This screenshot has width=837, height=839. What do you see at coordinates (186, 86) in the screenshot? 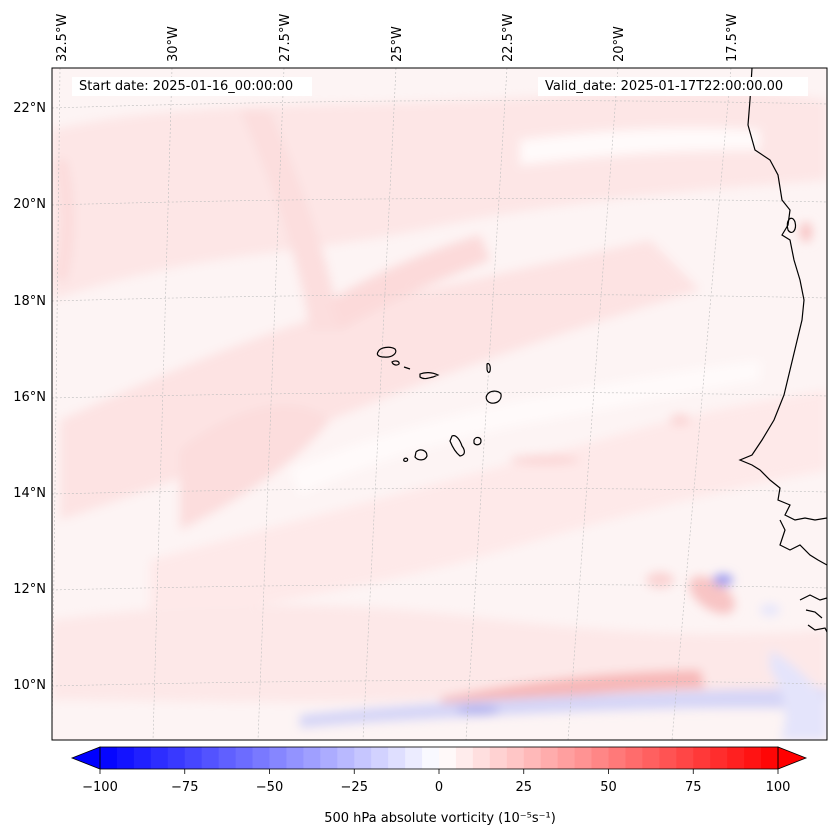
I see `start-date-text: Start date: 2025-01-16_00:00:00` at bounding box center [186, 86].